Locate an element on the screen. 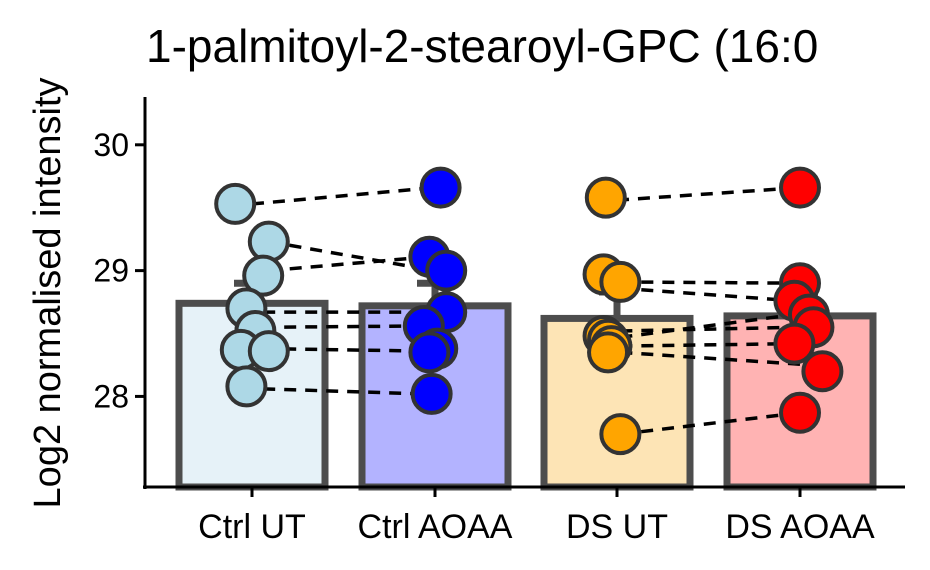 The image size is (930, 570). chart-title: 1-palmitoyl-2-stearoyl-GPC (16:0 is located at coordinates (482, 46).